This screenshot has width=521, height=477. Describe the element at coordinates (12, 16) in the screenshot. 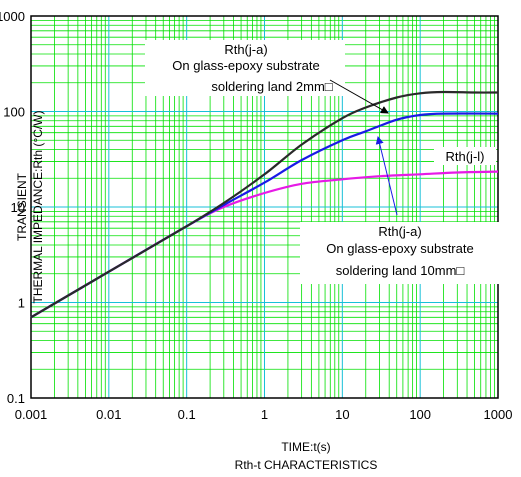

I see `y-tick-label: 1000` at that location.